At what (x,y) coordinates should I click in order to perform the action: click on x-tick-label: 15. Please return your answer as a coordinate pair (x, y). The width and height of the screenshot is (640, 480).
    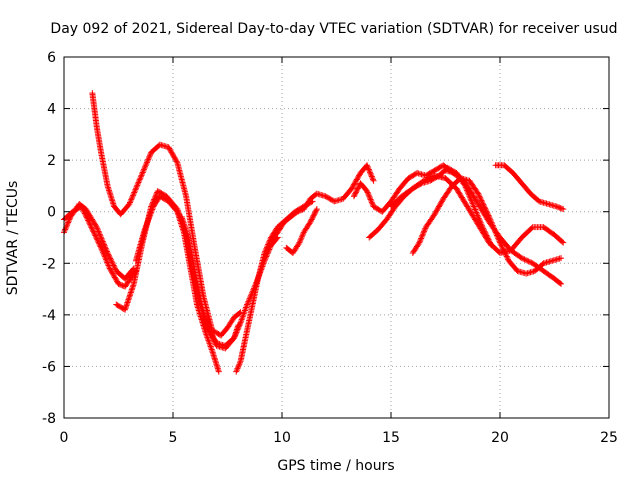
    Looking at the image, I should click on (391, 438).